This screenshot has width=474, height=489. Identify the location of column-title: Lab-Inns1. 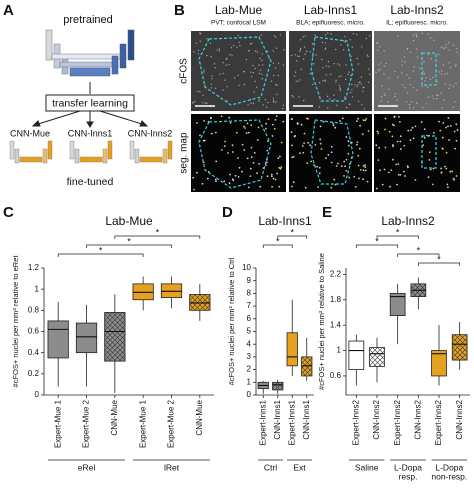
(331, 10).